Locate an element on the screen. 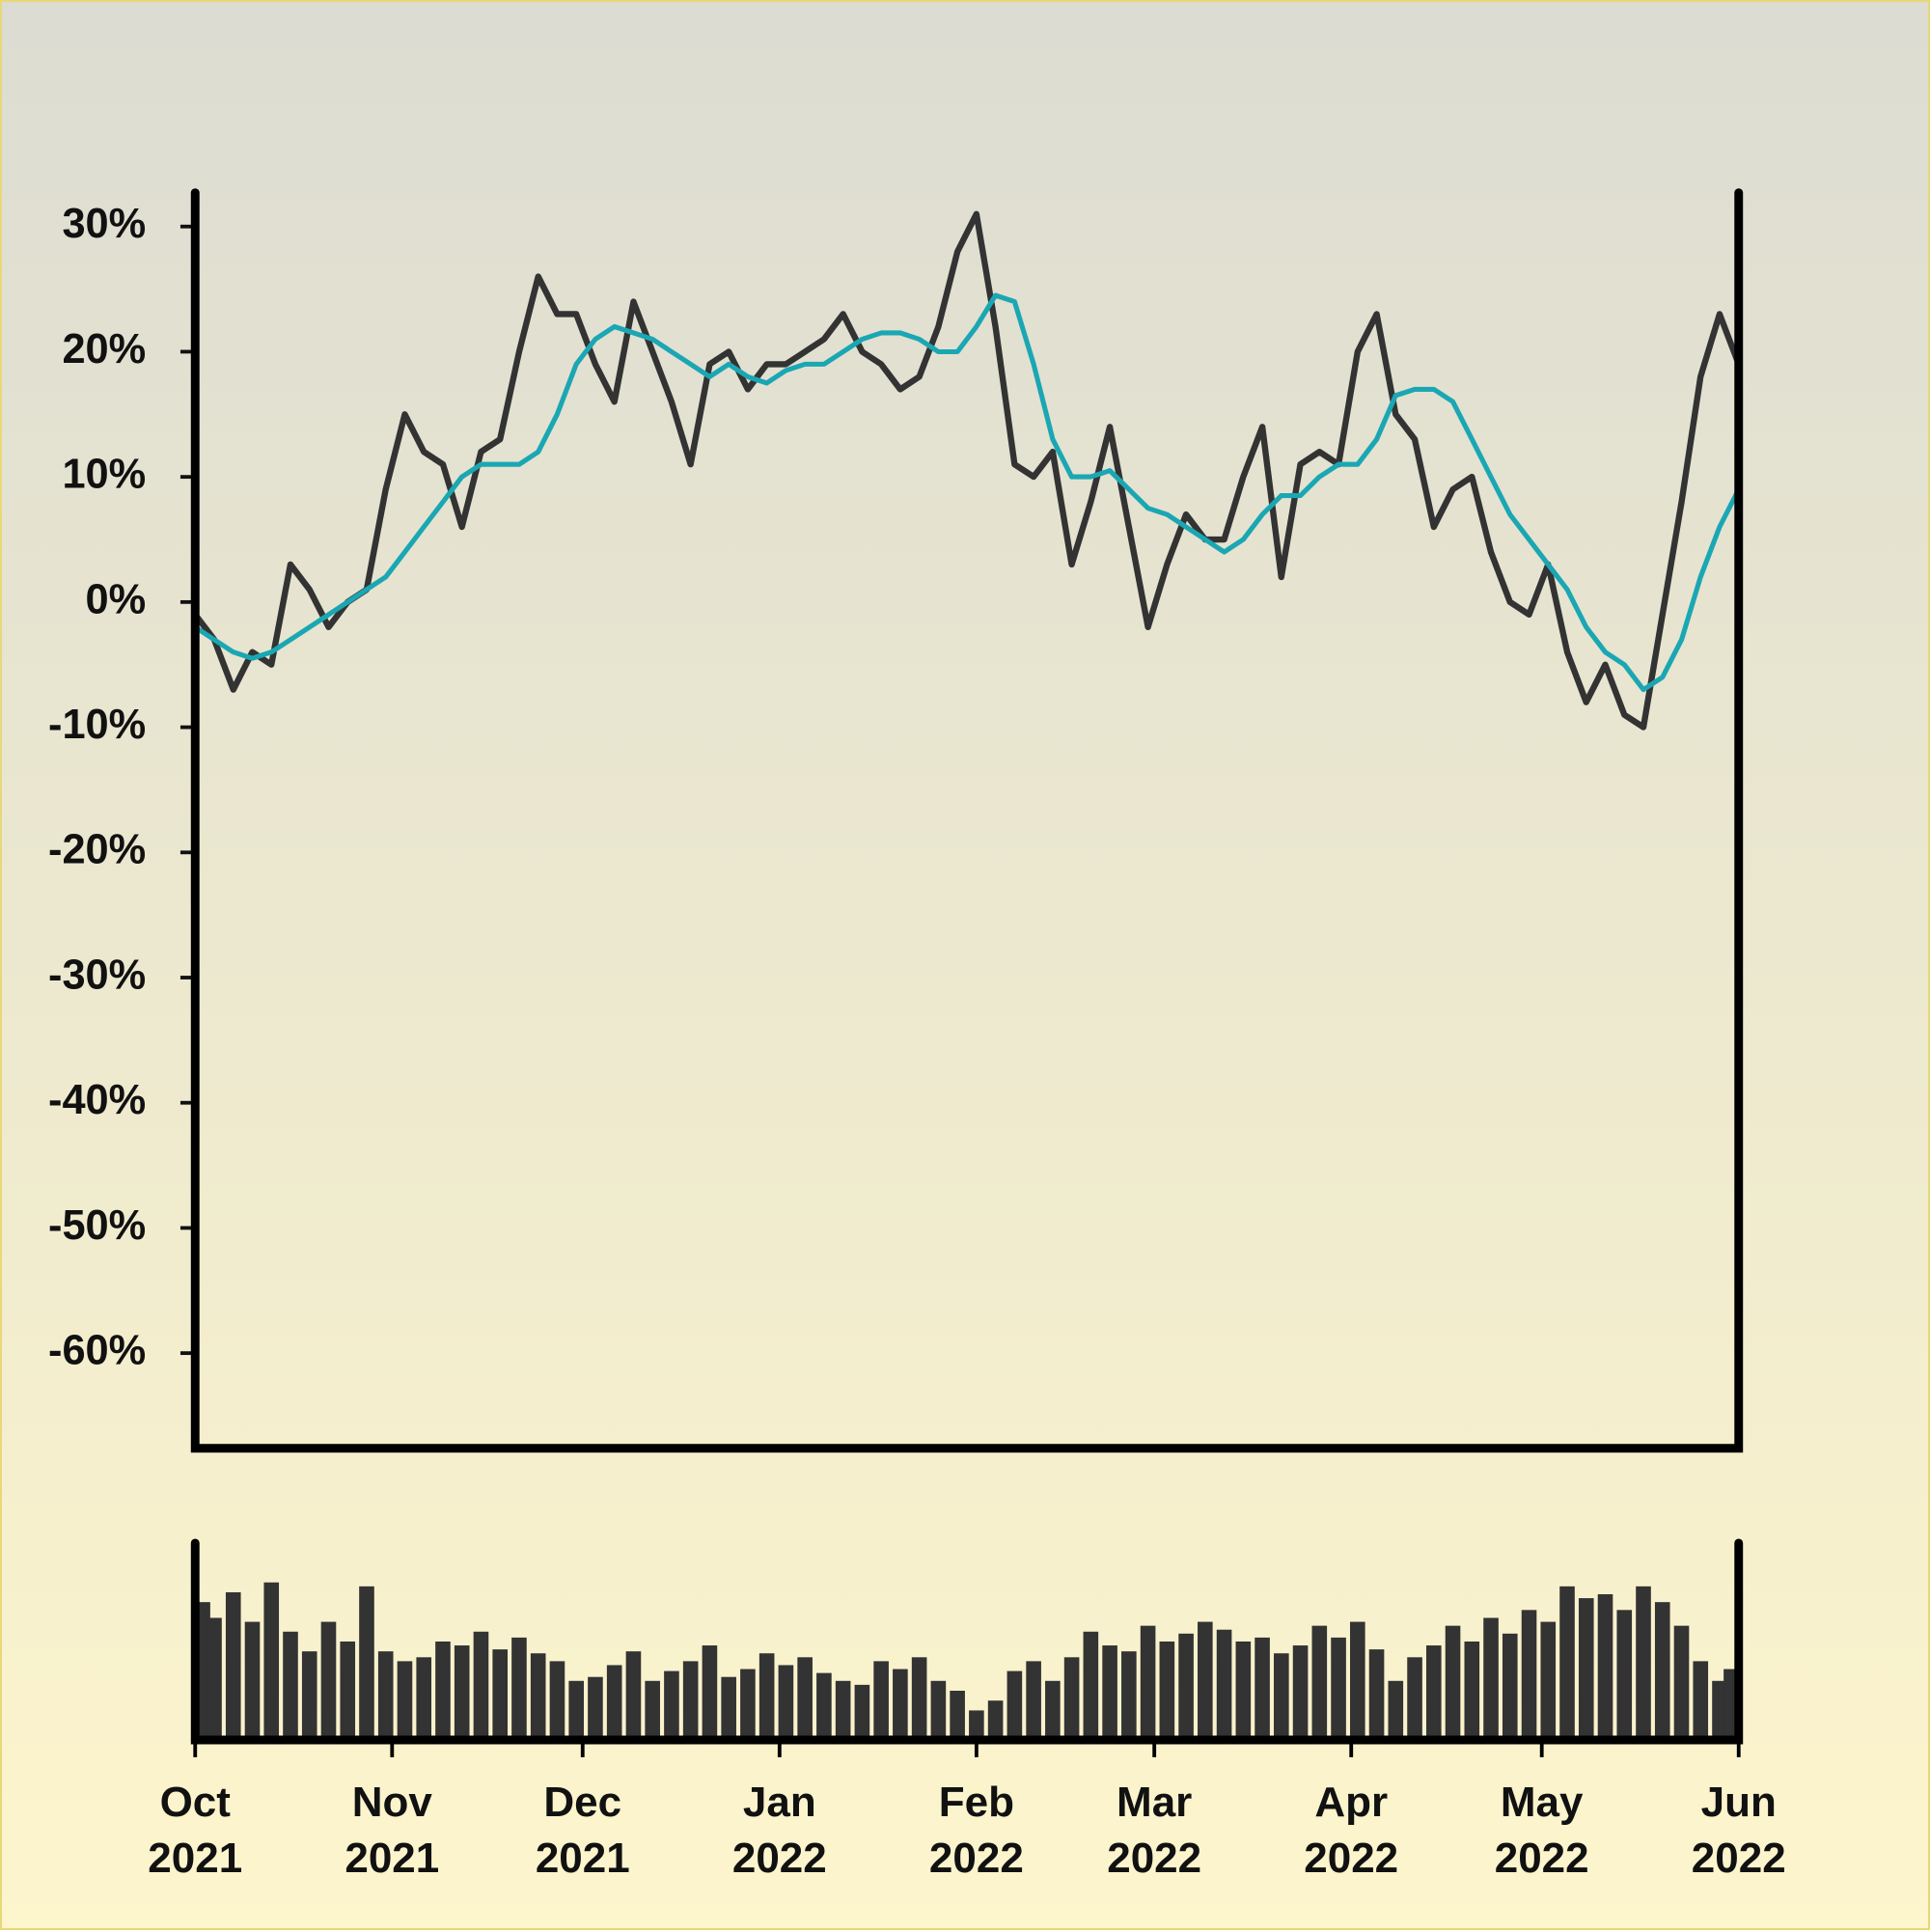  x-tick-label: Oct 2021 is located at coordinates (195, 1830).